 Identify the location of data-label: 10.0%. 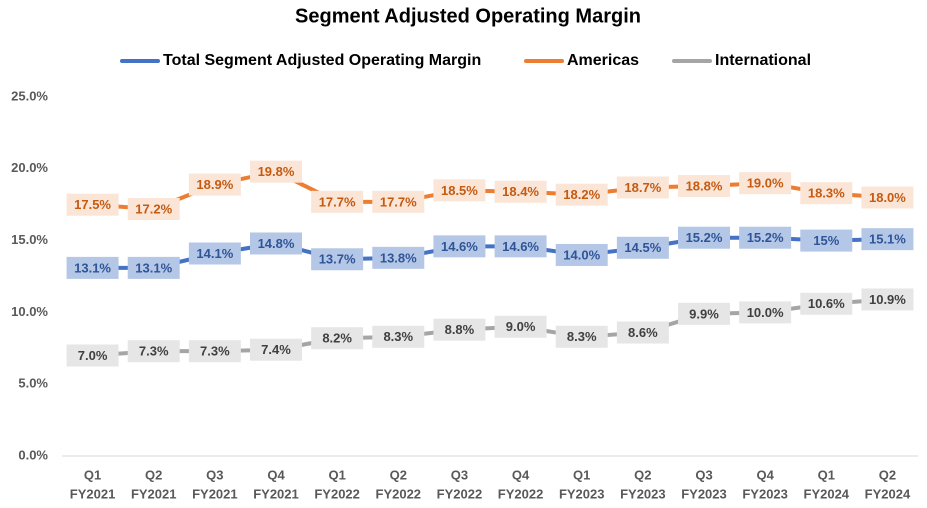
(765, 312).